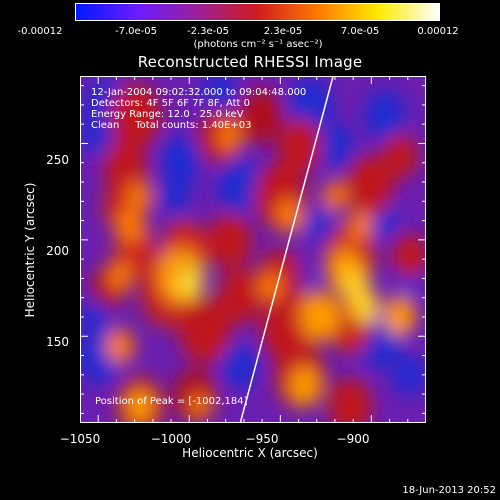  What do you see at coordinates (171, 103) in the screenshot?
I see `annotation-detectors: Detectors: 4F 5F 6F 7F 8F, Att 0` at bounding box center [171, 103].